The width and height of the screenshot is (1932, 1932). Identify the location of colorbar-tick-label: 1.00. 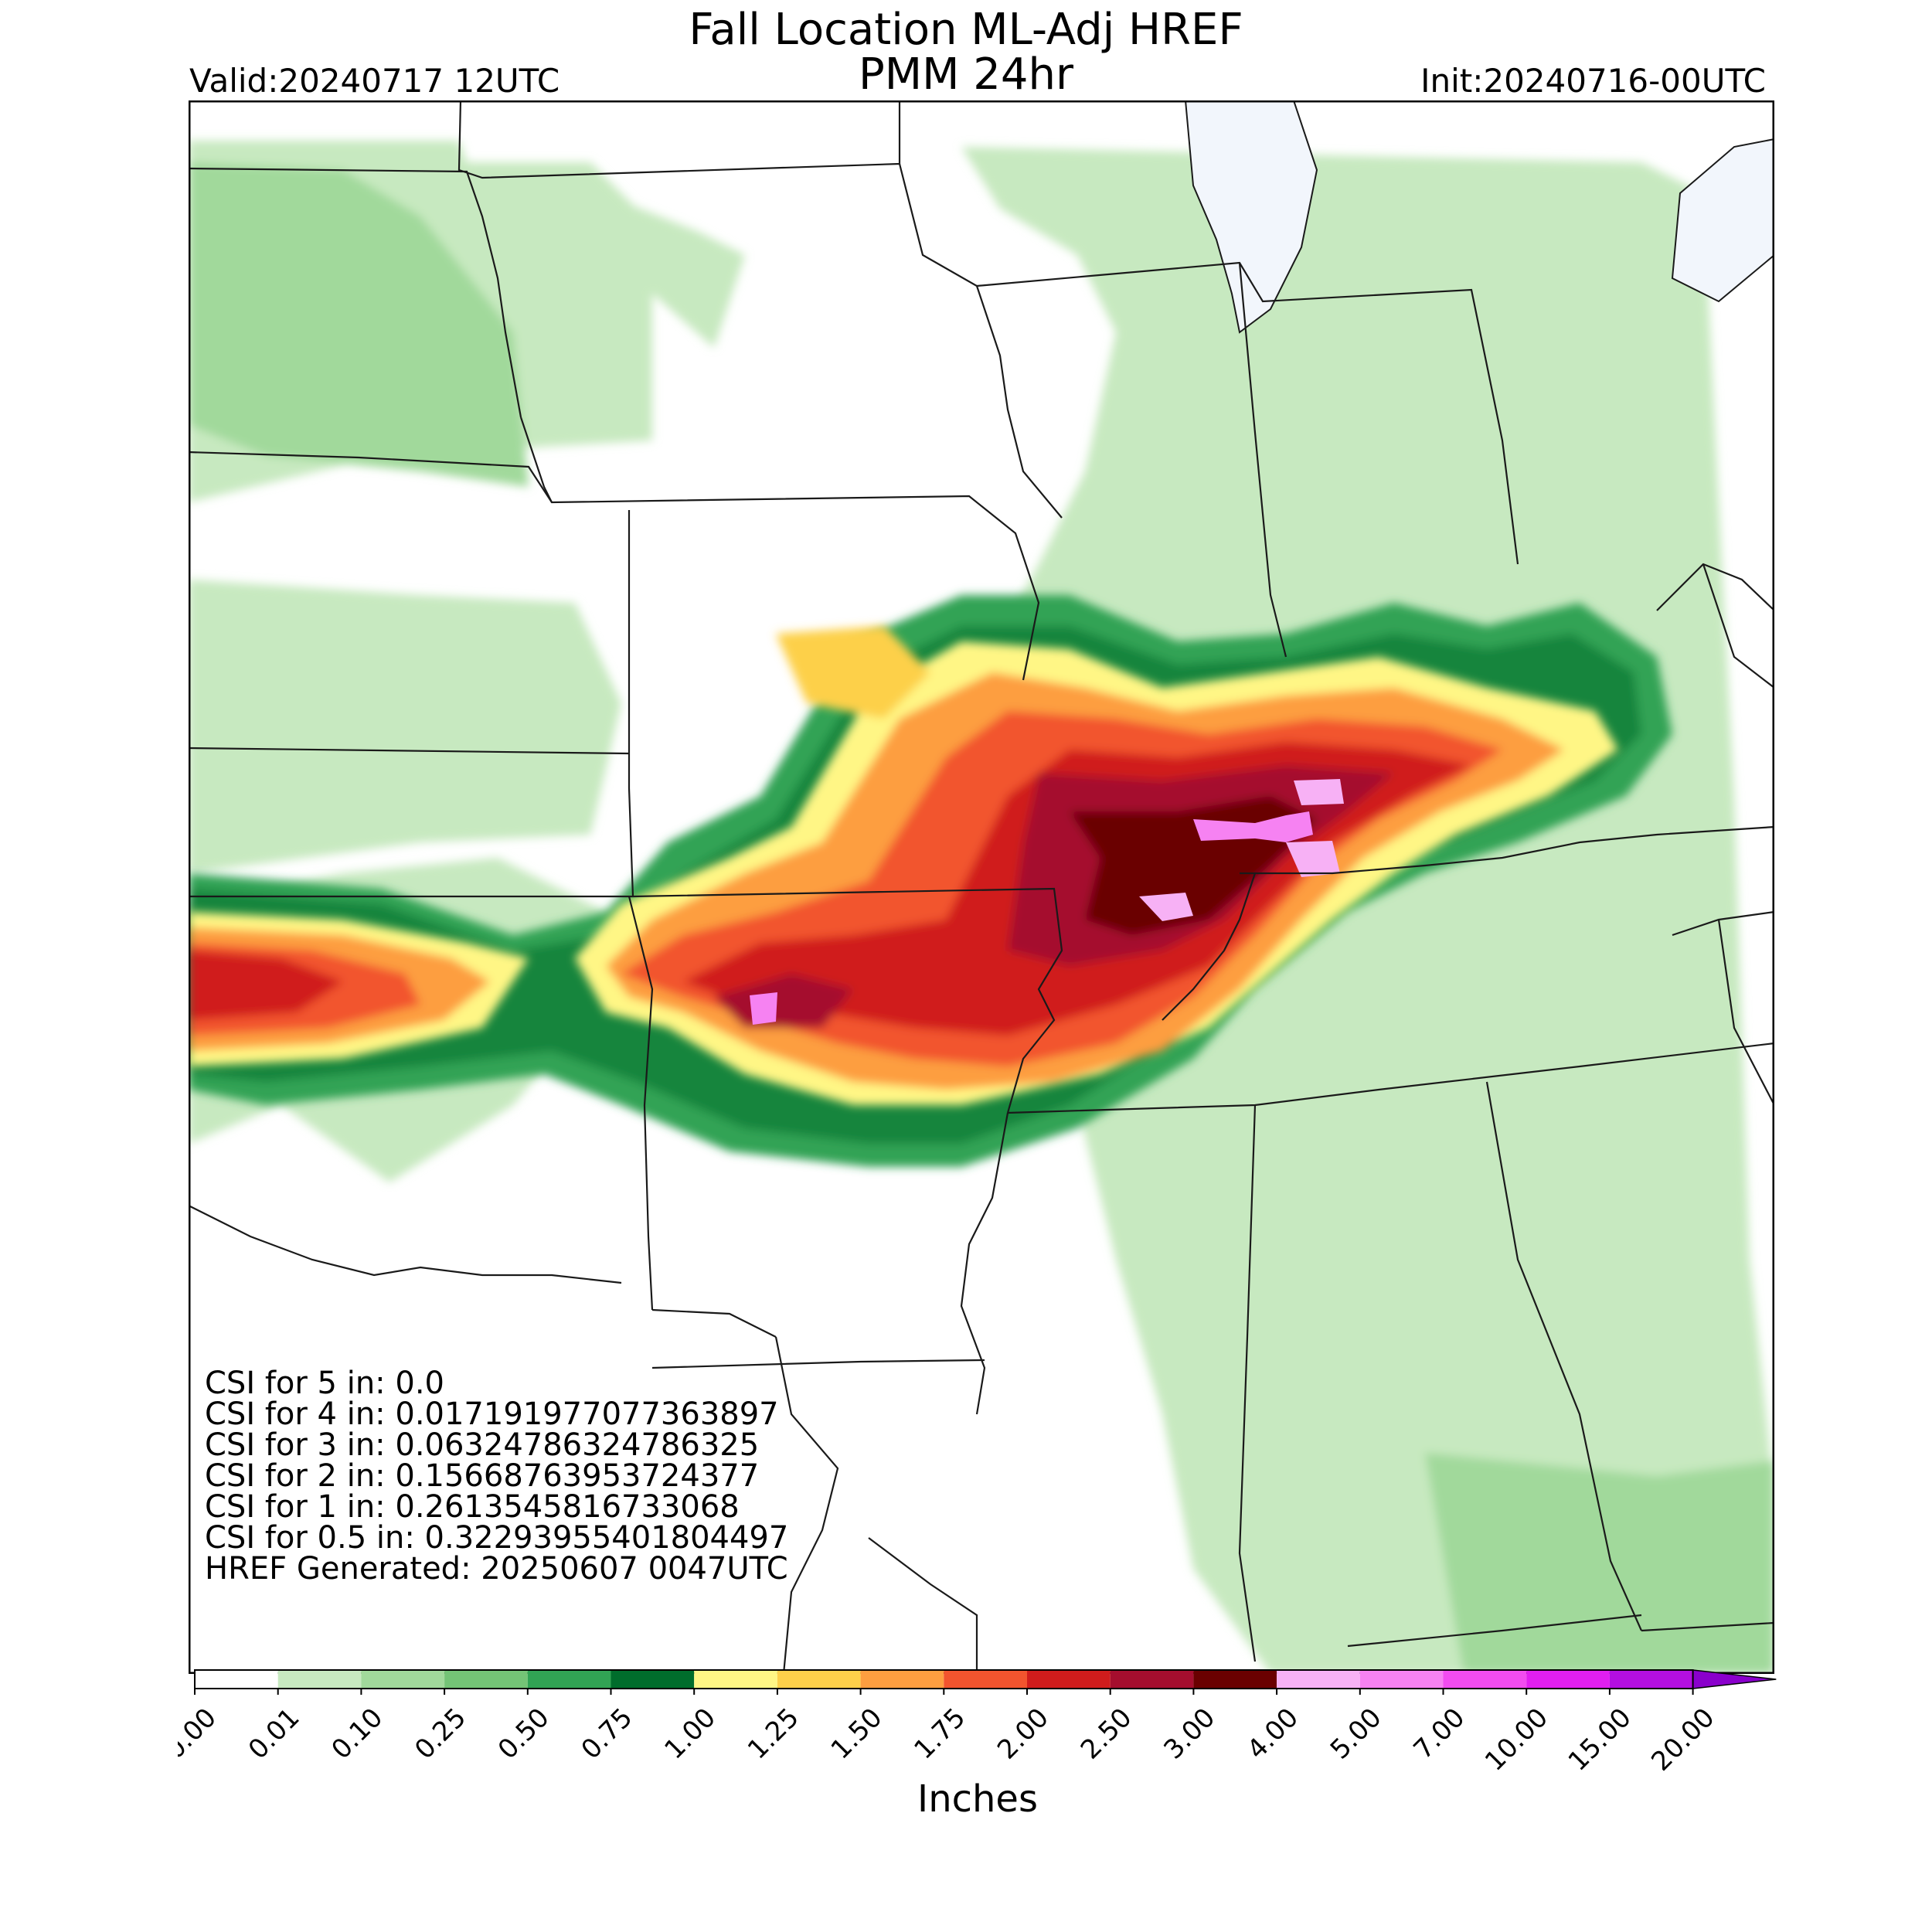
(690, 1734).